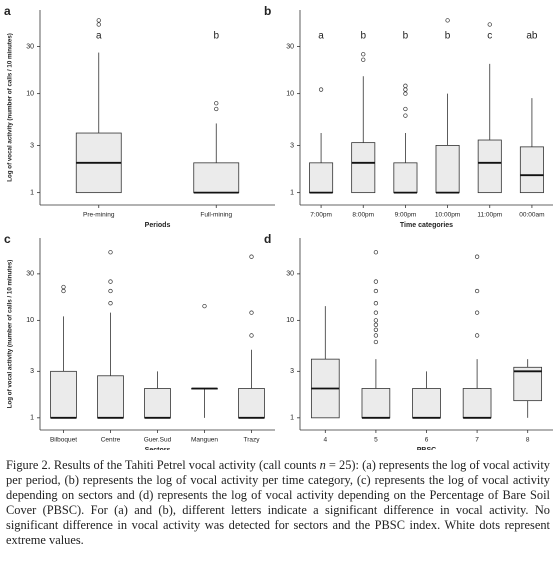 Image resolution: width=558 pixels, height=563 pixels. I want to click on x-tick-label: Manguen, so click(204, 440).